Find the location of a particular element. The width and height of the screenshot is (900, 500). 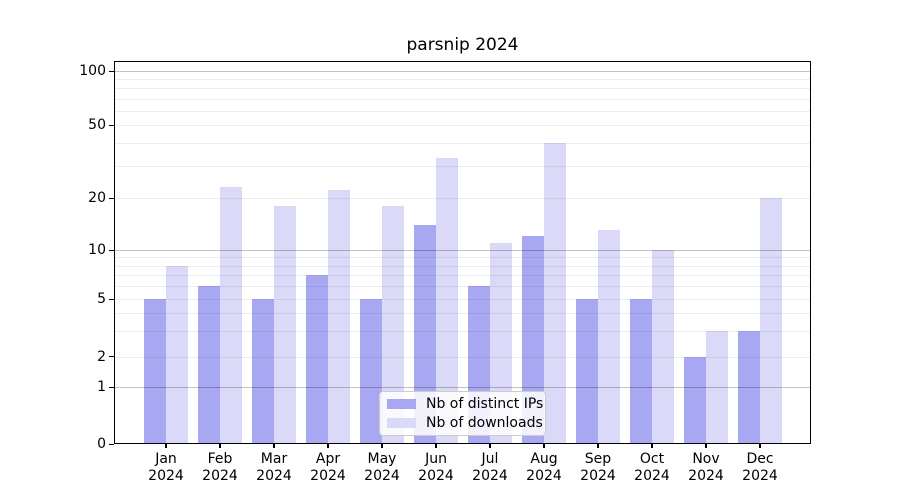

x-tick-mark-may is located at coordinates (382, 446).